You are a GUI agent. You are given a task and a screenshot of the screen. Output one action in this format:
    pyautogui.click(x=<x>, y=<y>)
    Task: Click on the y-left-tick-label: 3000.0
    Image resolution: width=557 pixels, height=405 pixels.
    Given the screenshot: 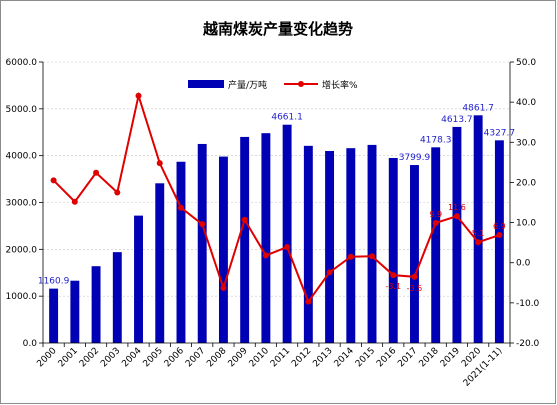 What is the action you would take?
    pyautogui.click(x=22, y=204)
    